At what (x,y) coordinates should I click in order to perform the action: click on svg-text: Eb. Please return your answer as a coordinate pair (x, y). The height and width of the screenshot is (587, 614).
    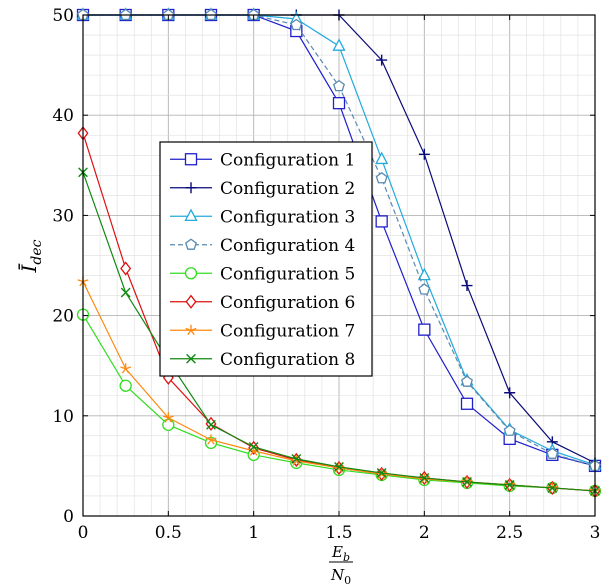
    Looking at the image, I should click on (340, 553).